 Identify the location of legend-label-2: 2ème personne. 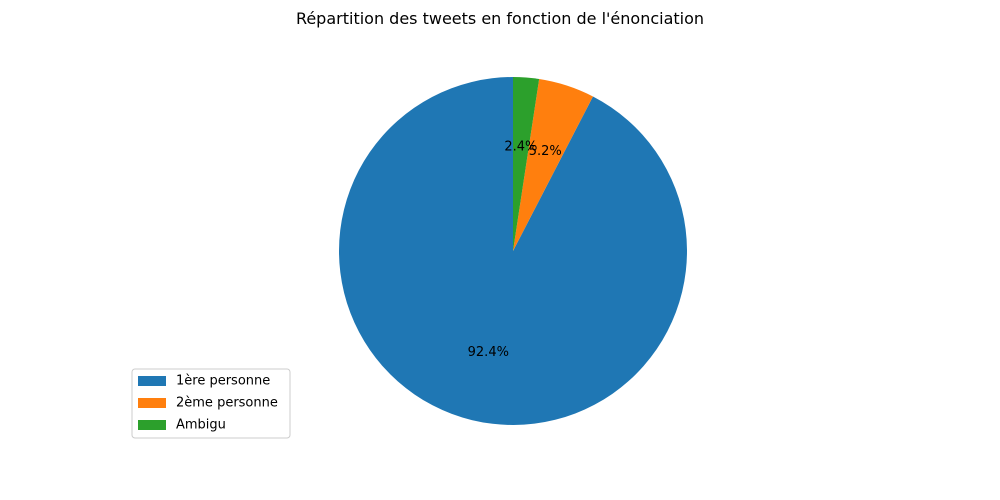
(227, 403).